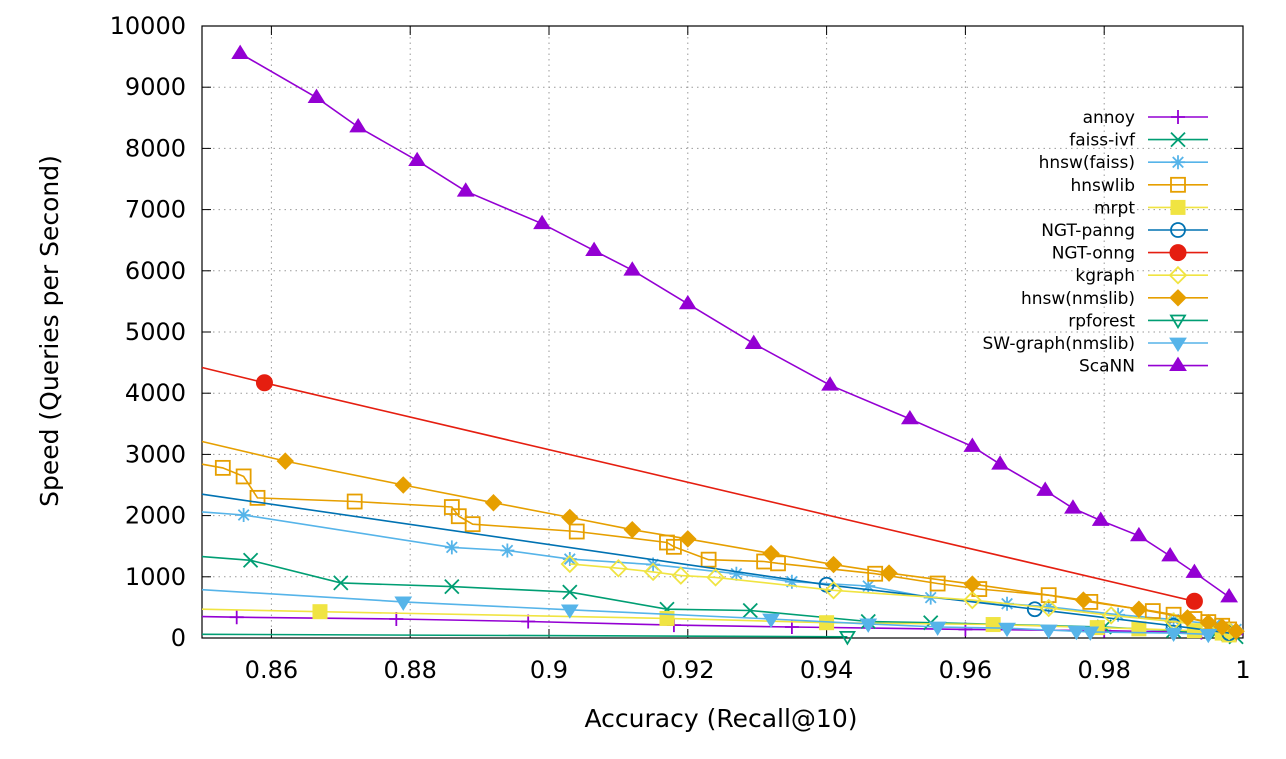  Describe the element at coordinates (155, 577) in the screenshot. I see `y-tick-label: 1000` at that location.